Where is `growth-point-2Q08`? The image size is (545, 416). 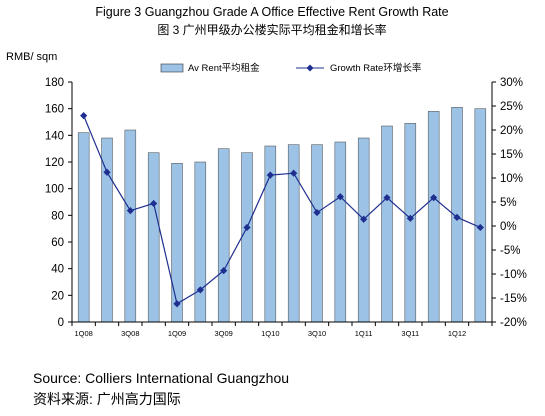
growth-point-2Q08 is located at coordinates (107, 172).